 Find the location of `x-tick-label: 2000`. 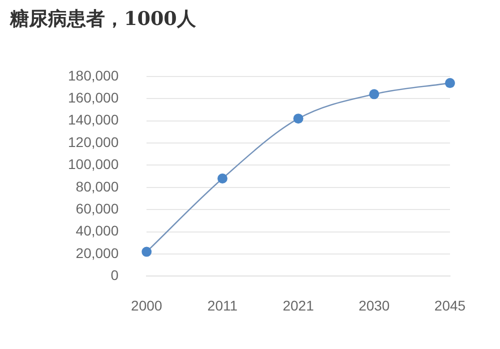

x-tick-label: 2000 is located at coordinates (146, 305).